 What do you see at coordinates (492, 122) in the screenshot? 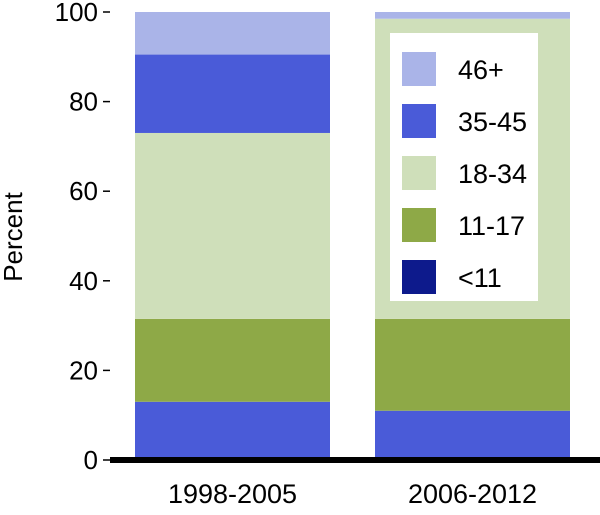
I see `legend-label: 35-45` at bounding box center [492, 122].